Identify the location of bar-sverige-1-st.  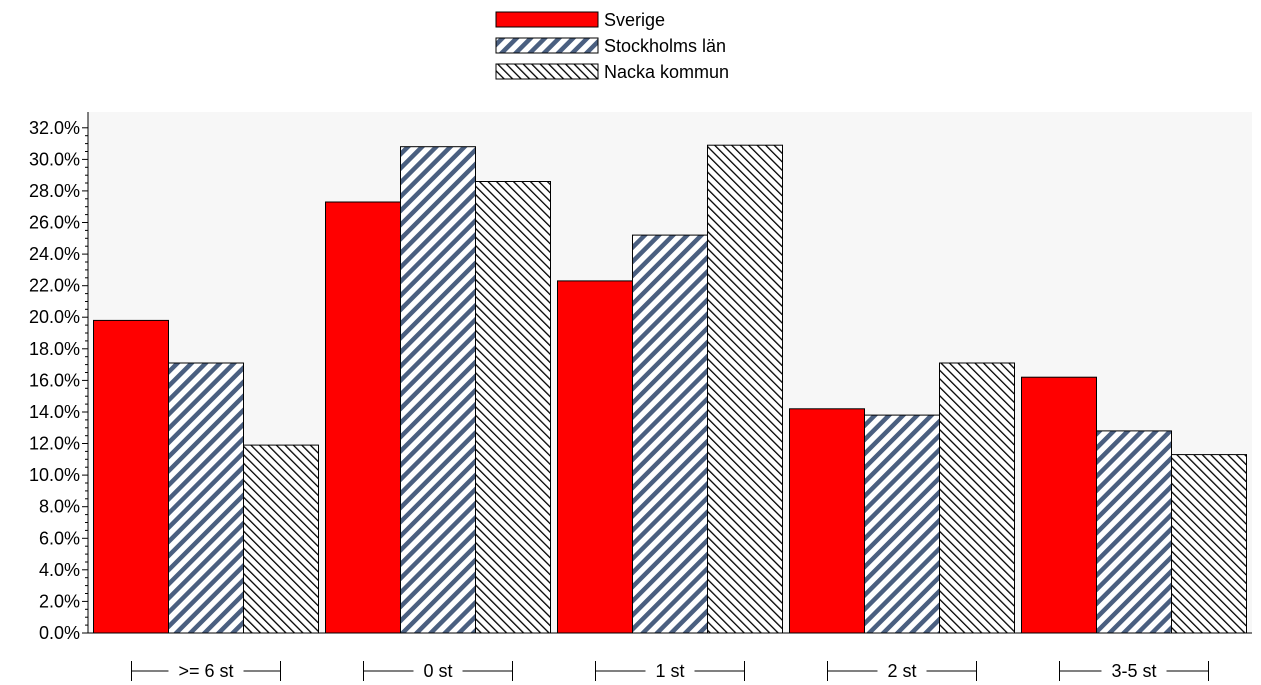
(595, 457).